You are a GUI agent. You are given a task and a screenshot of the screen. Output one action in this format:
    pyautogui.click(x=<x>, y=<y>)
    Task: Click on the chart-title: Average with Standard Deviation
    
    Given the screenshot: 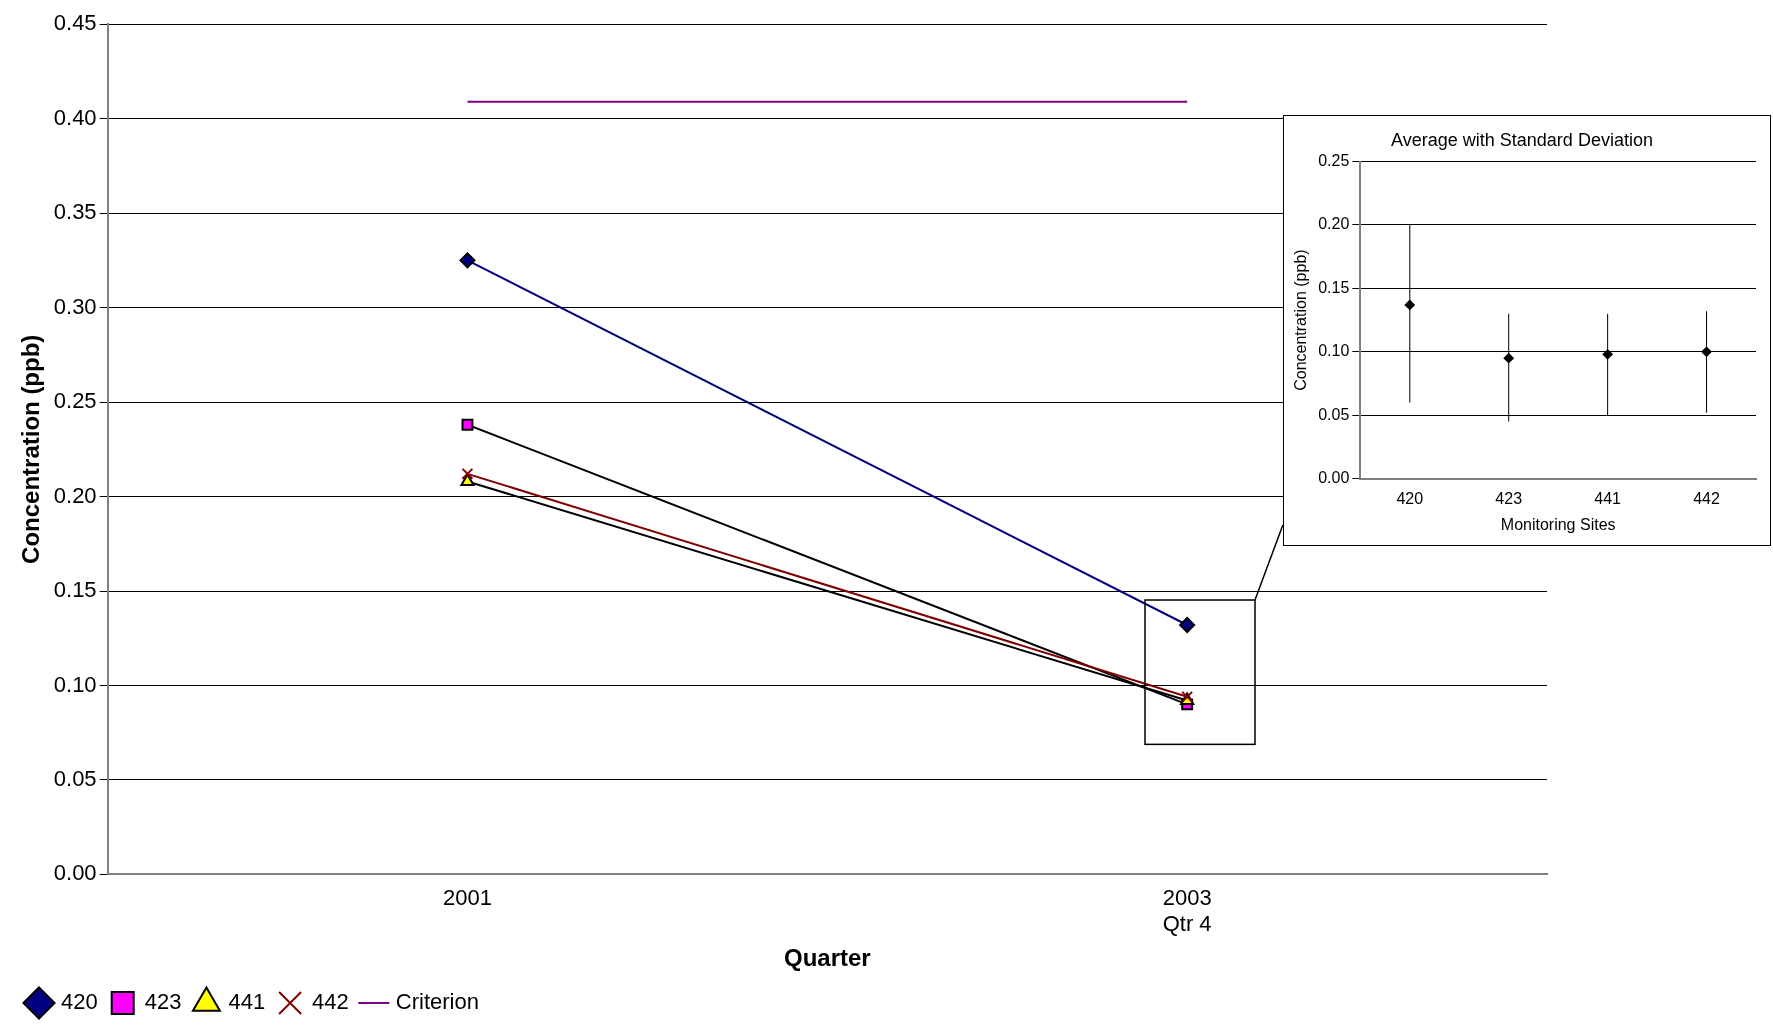 What is the action you would take?
    pyautogui.click(x=1522, y=139)
    